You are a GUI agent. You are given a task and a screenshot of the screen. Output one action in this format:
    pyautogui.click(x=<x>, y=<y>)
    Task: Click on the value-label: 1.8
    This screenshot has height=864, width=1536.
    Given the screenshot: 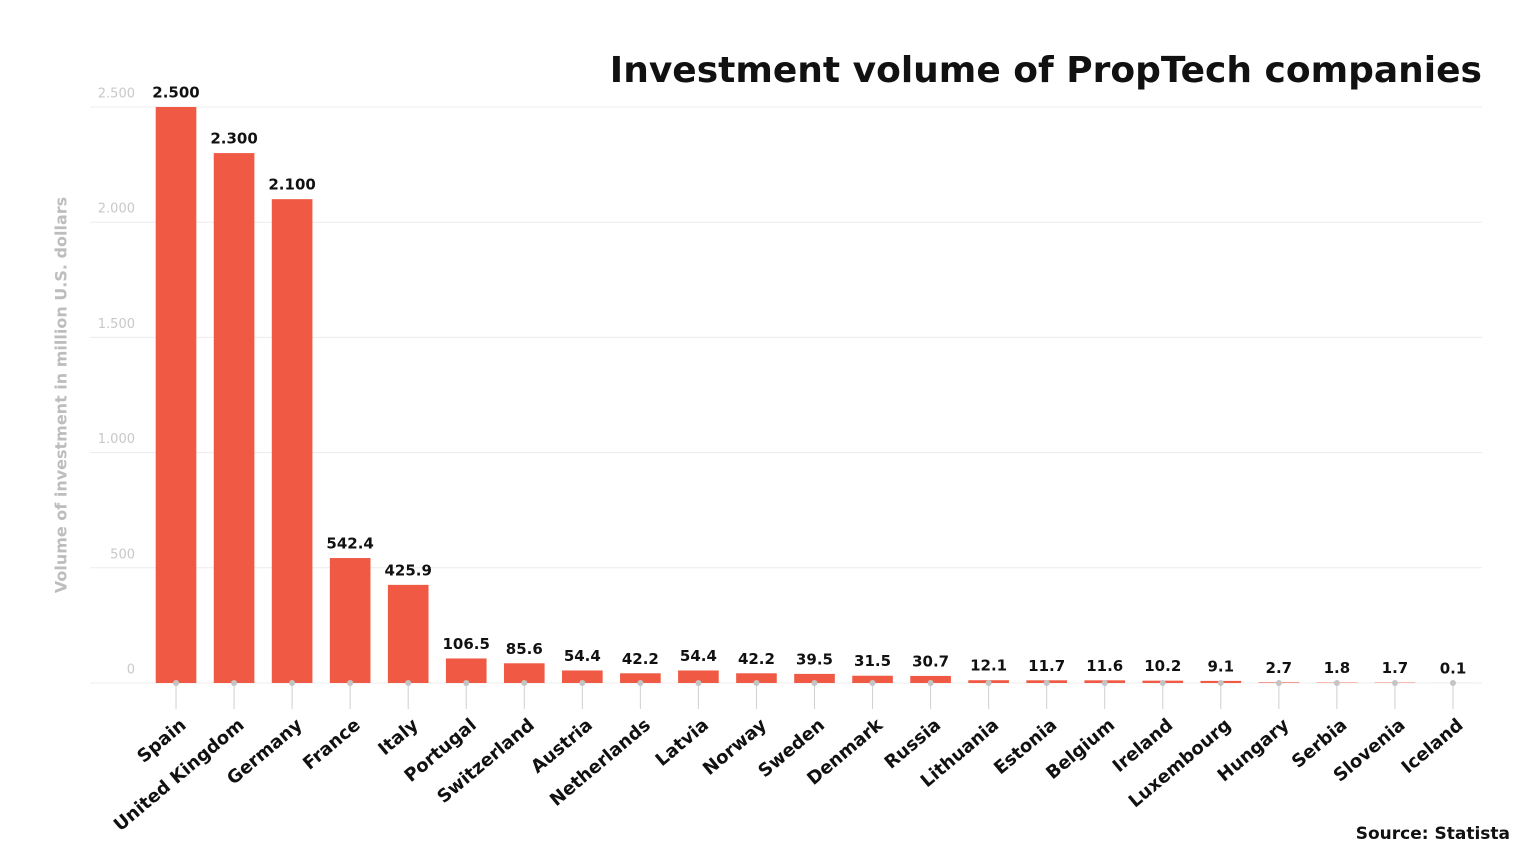 What is the action you would take?
    pyautogui.click(x=1337, y=668)
    